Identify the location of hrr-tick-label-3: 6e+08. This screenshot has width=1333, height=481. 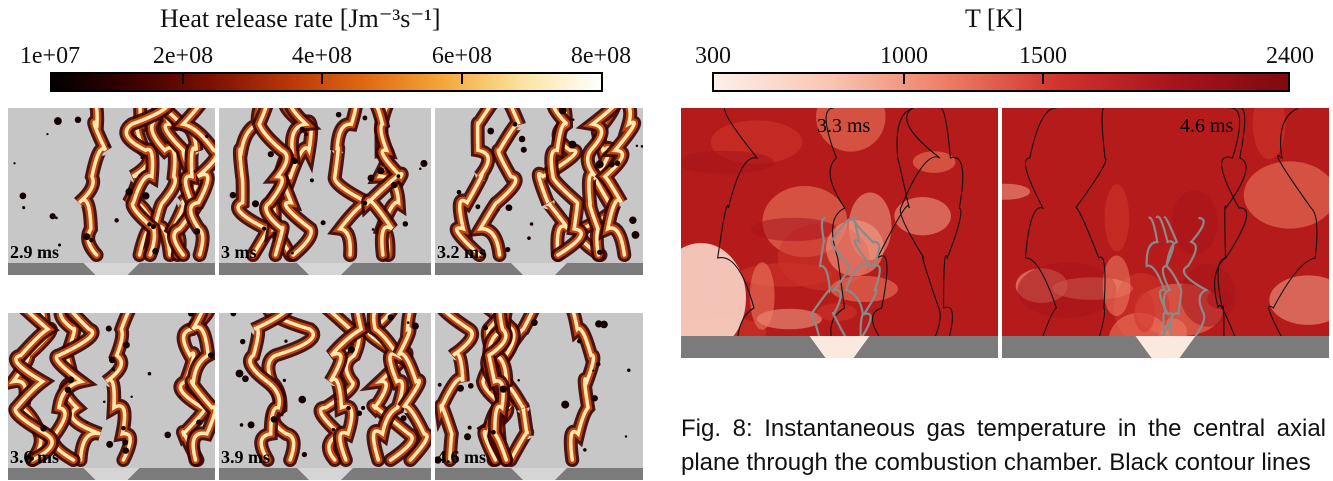
(462, 56).